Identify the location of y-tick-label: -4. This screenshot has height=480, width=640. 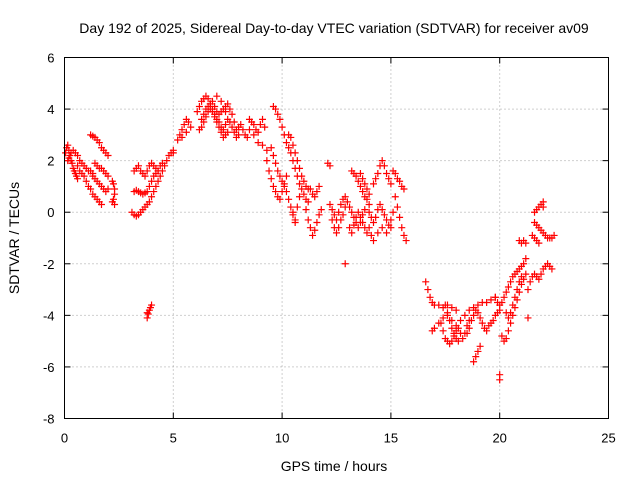
(49, 315).